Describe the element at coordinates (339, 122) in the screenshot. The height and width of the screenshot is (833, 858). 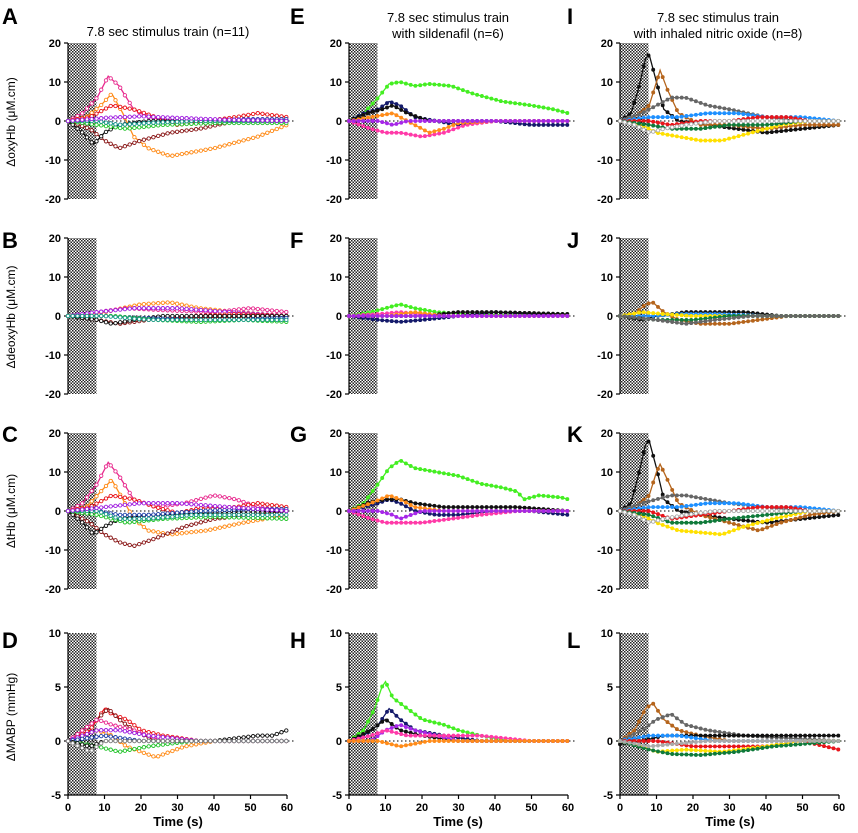
I see `y-tick-label: 0` at that location.